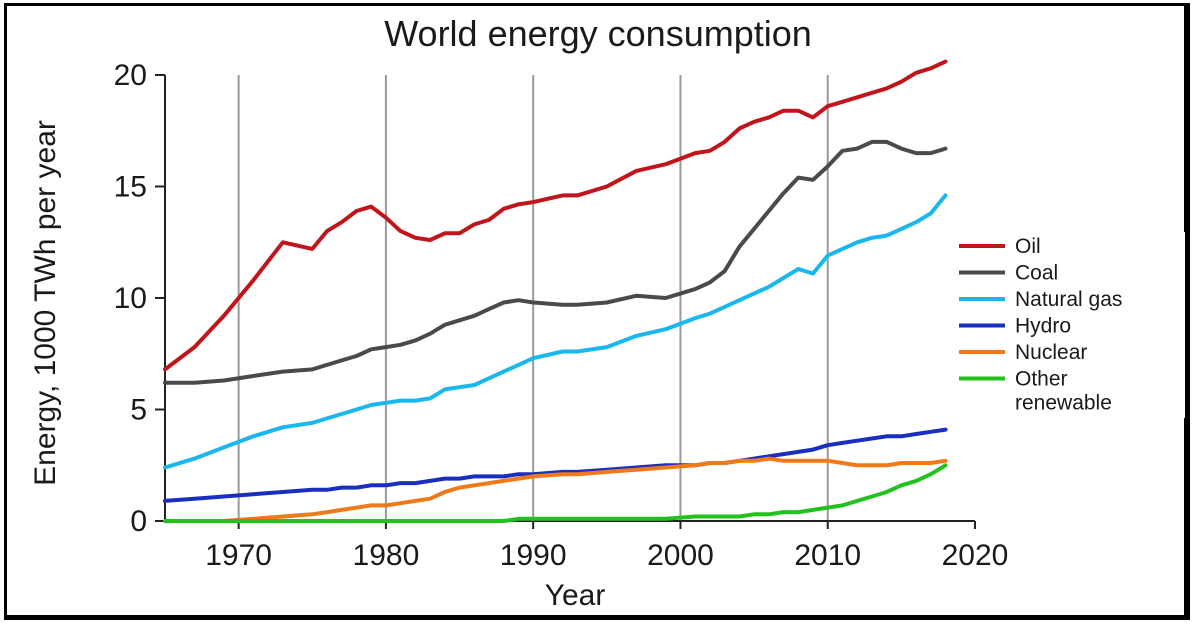 The height and width of the screenshot is (627, 1198). I want to click on y-tick-labels: 0 5 10 15 20, so click(130, 298).